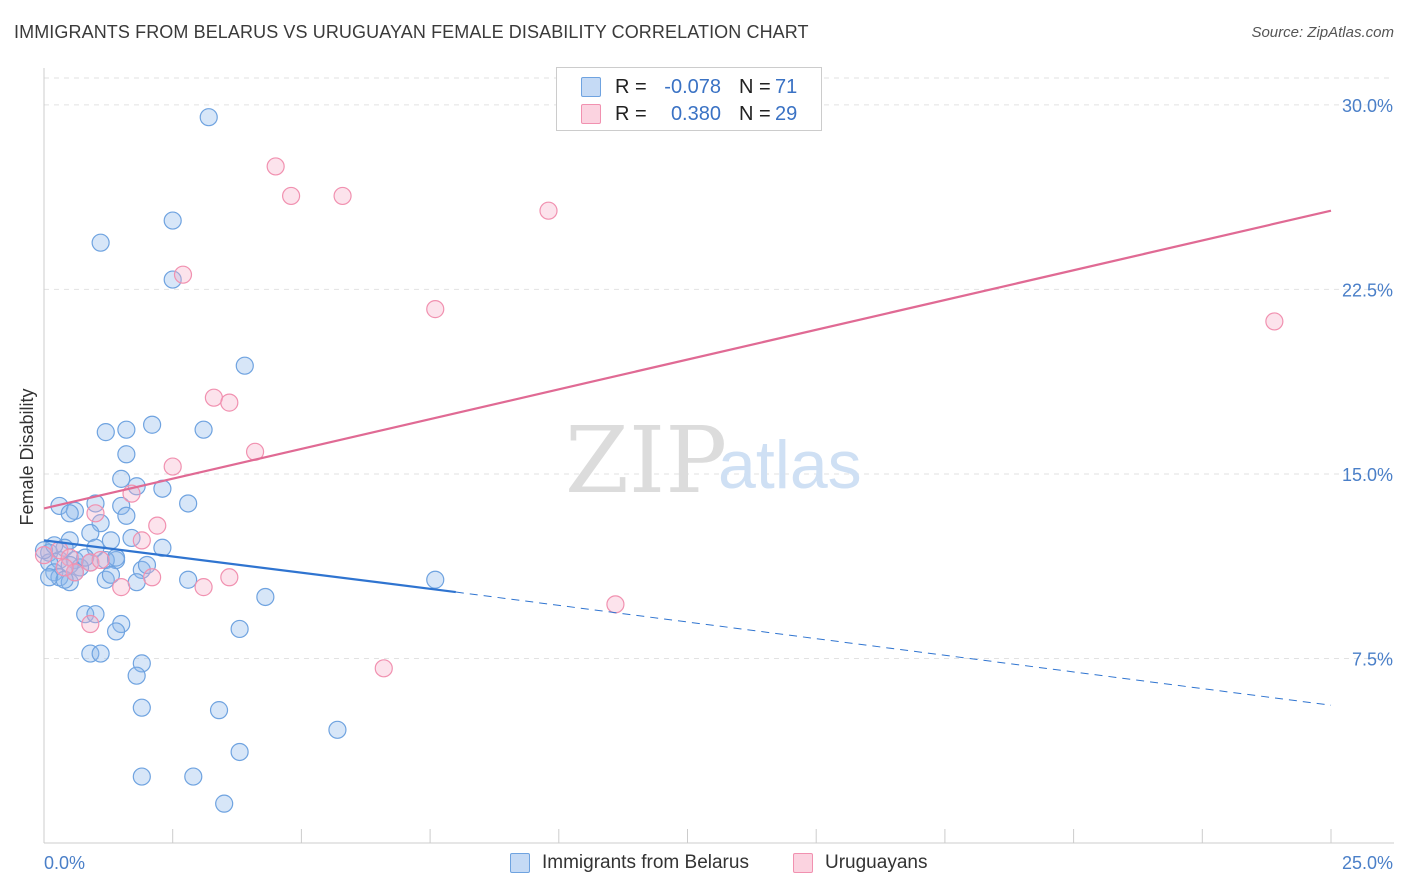  I want to click on belarus-trend-line, so click(249, 566).